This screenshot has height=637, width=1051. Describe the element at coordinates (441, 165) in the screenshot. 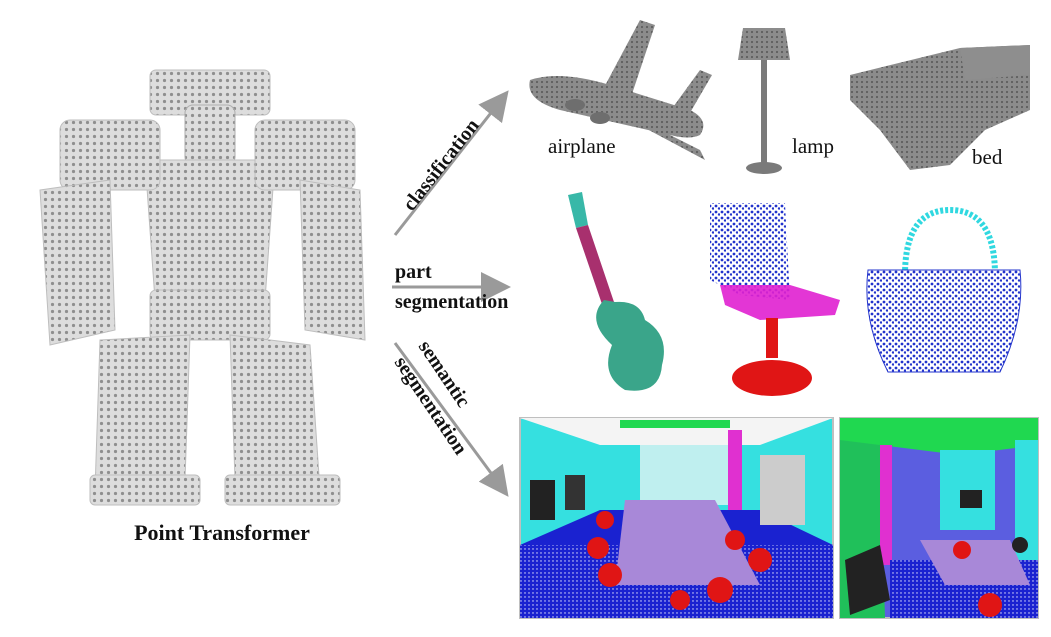

I see `classification-label: classification` at that location.